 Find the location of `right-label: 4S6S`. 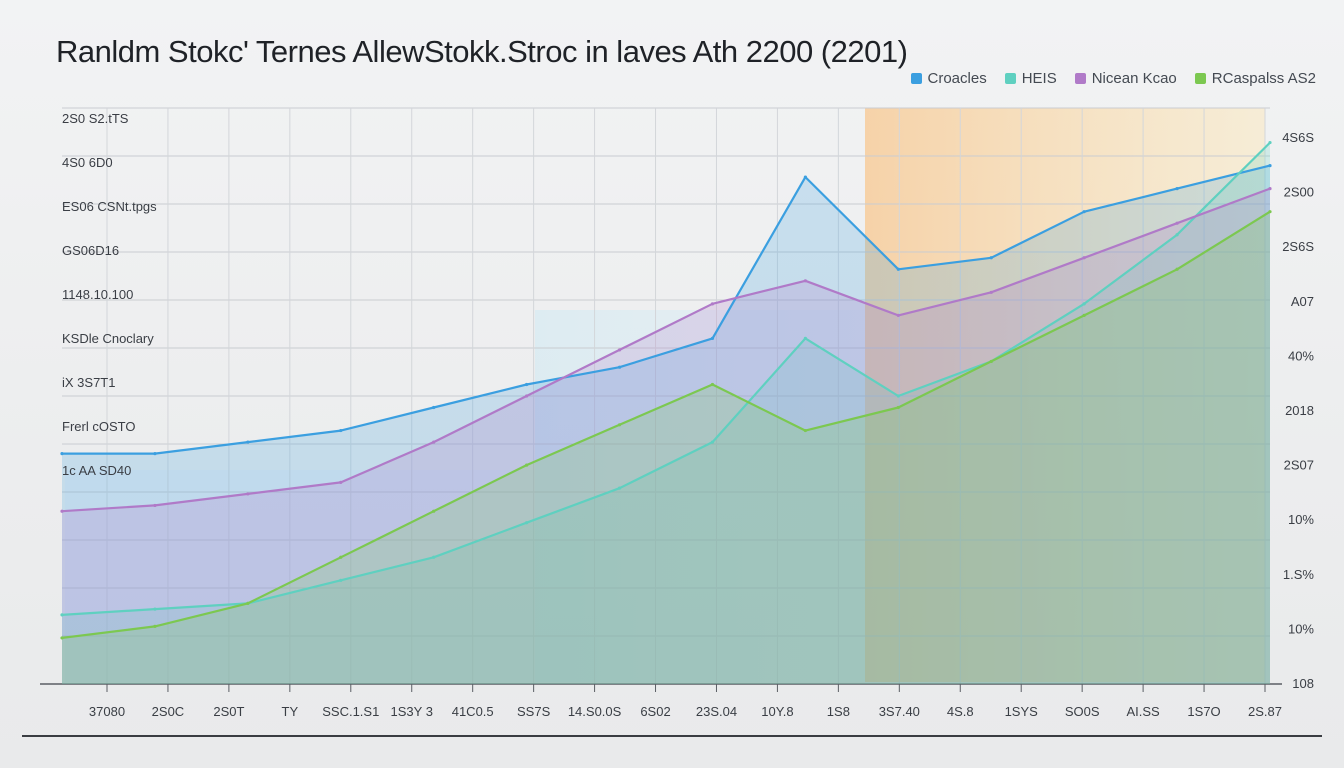

right-label: 4S6S is located at coordinates (1298, 137).